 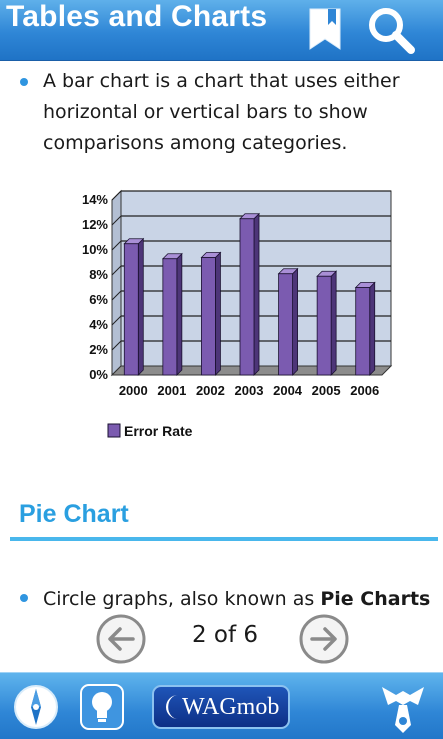 I want to click on x-tick-label: 2002, so click(x=210, y=390).